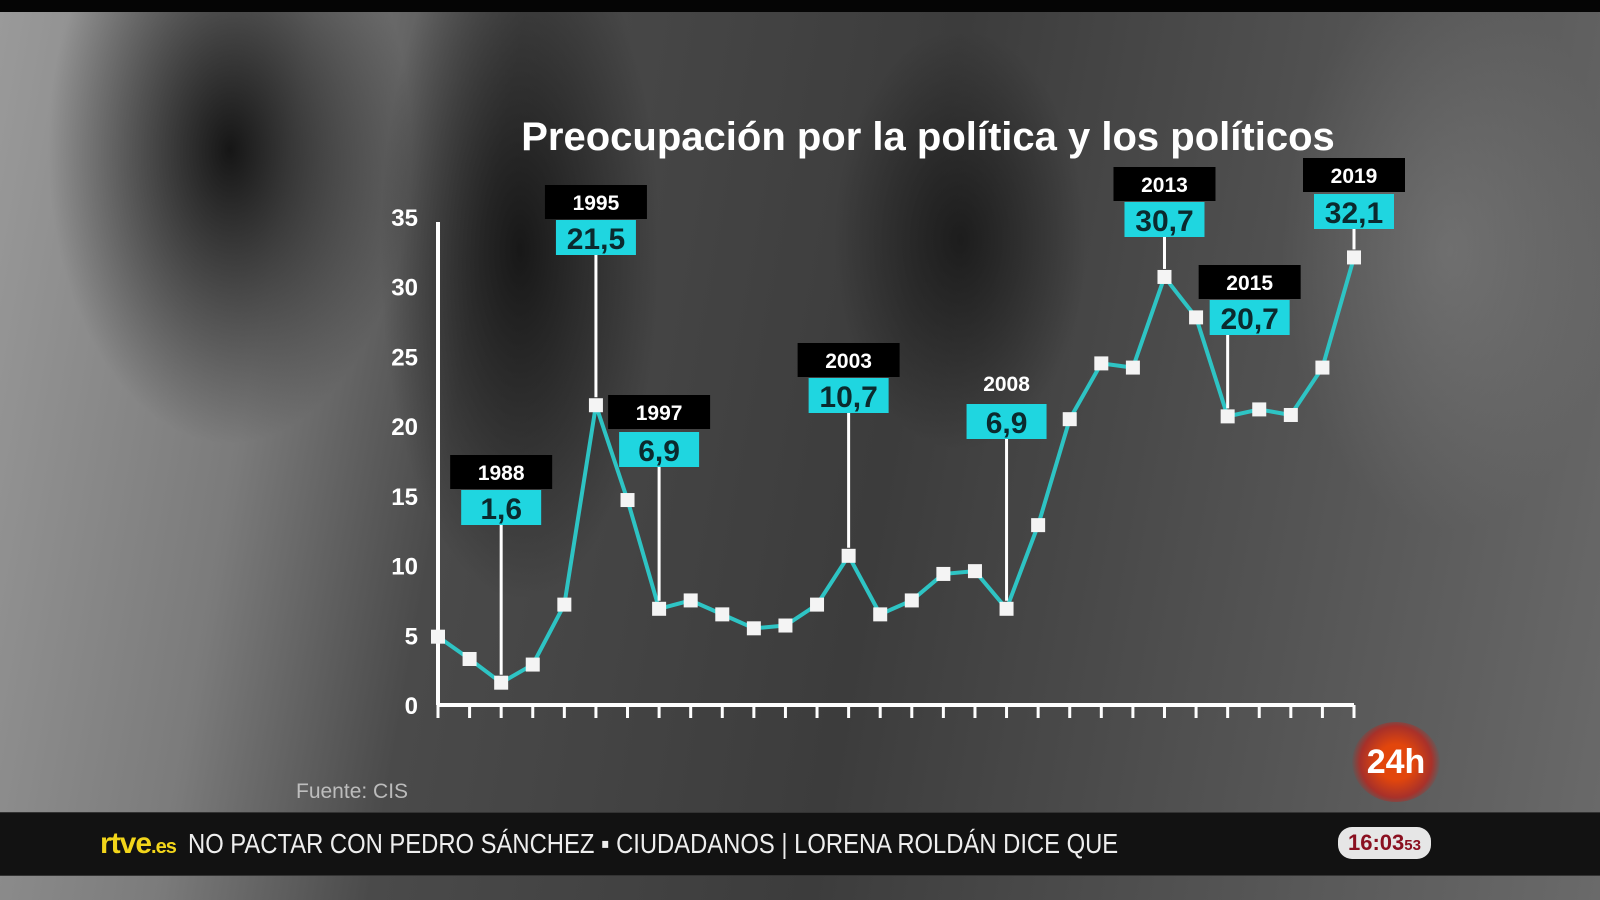  I want to click on annotation-2013: 2013 30,7, so click(1164, 218).